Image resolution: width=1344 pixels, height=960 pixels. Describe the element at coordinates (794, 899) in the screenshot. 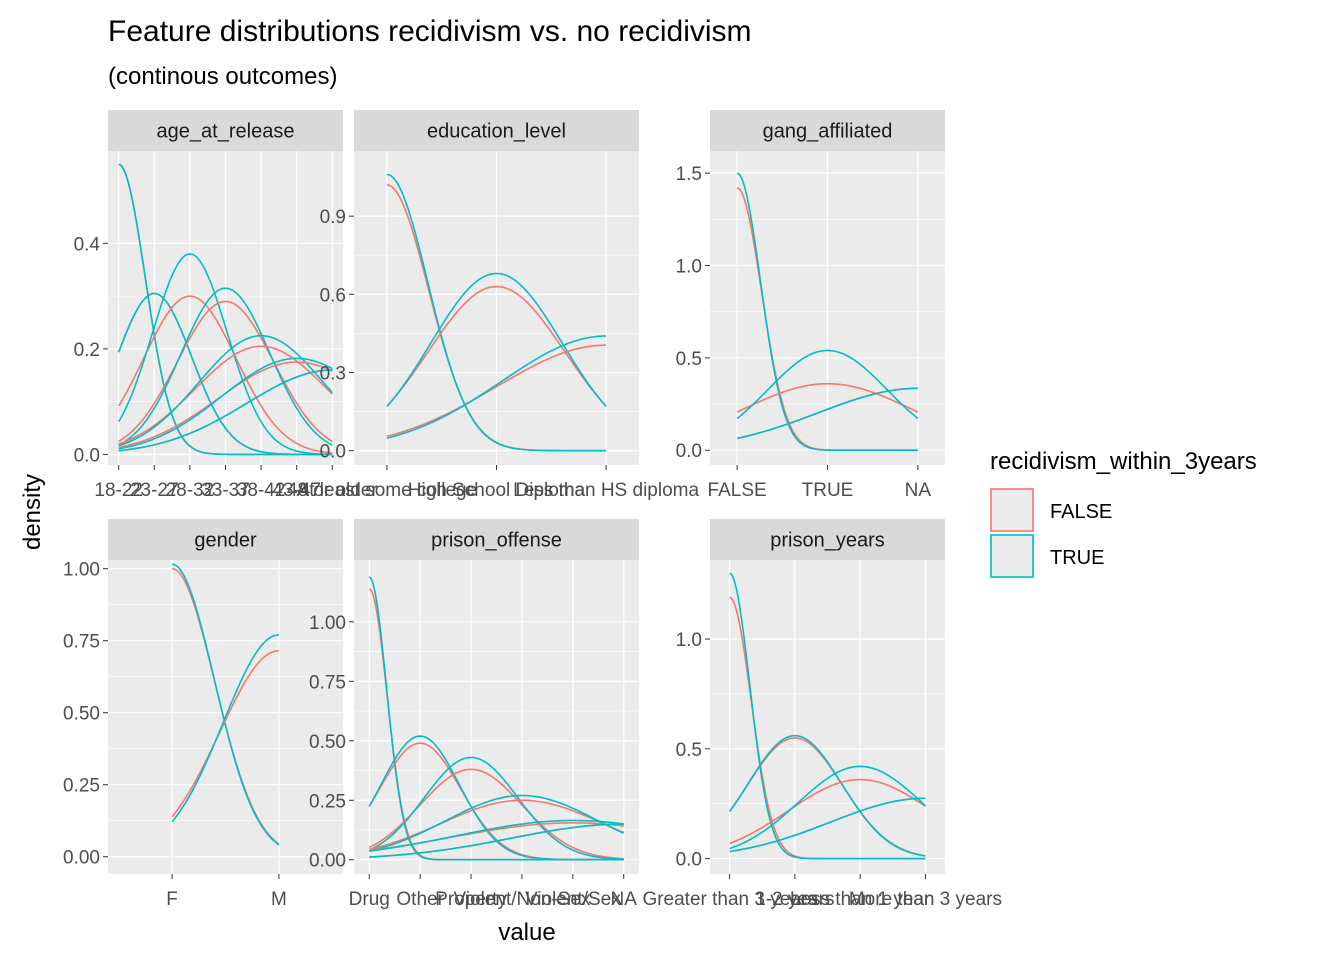

I see `x-tick-label: 1-2 years` at that location.